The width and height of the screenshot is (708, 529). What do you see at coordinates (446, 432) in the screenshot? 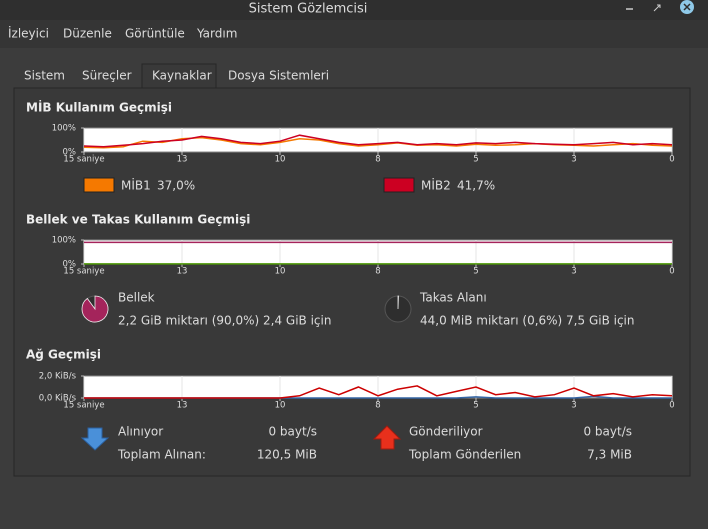
I see `legend-name: Gönderiliyor` at bounding box center [446, 432].